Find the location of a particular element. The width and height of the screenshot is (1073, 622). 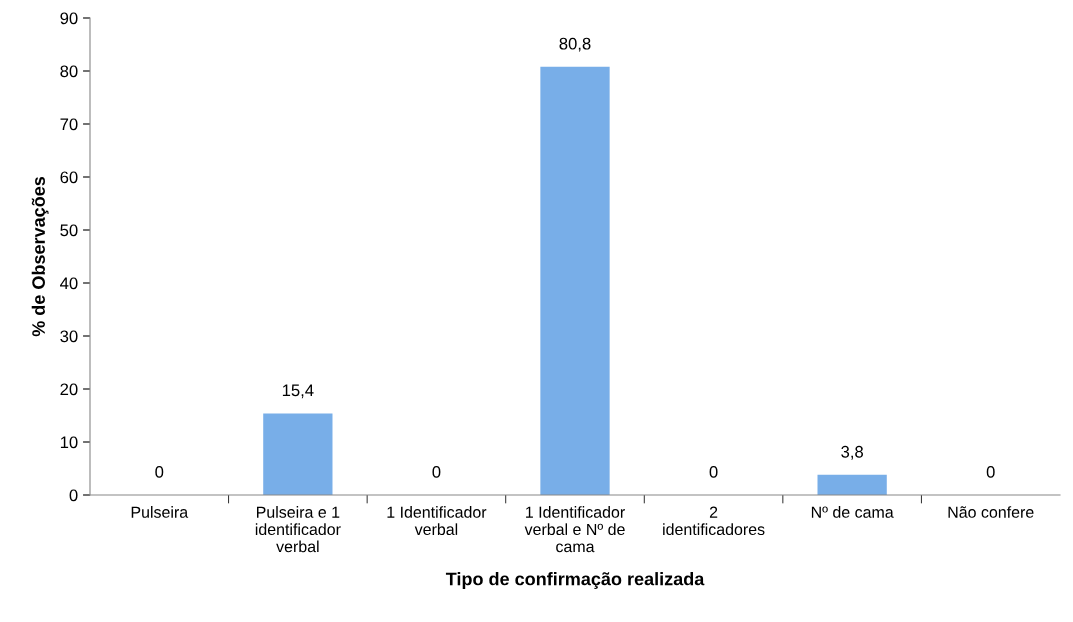

y-tick-label: 0 is located at coordinates (73, 495).